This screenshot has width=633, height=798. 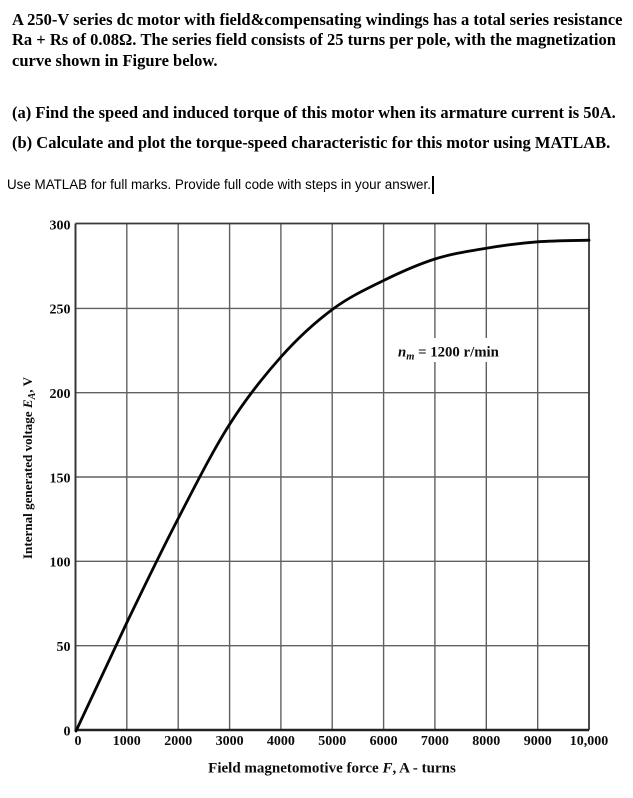 What do you see at coordinates (448, 354) in the screenshot?
I see `svg-text: nm = 1200 r/min` at bounding box center [448, 354].